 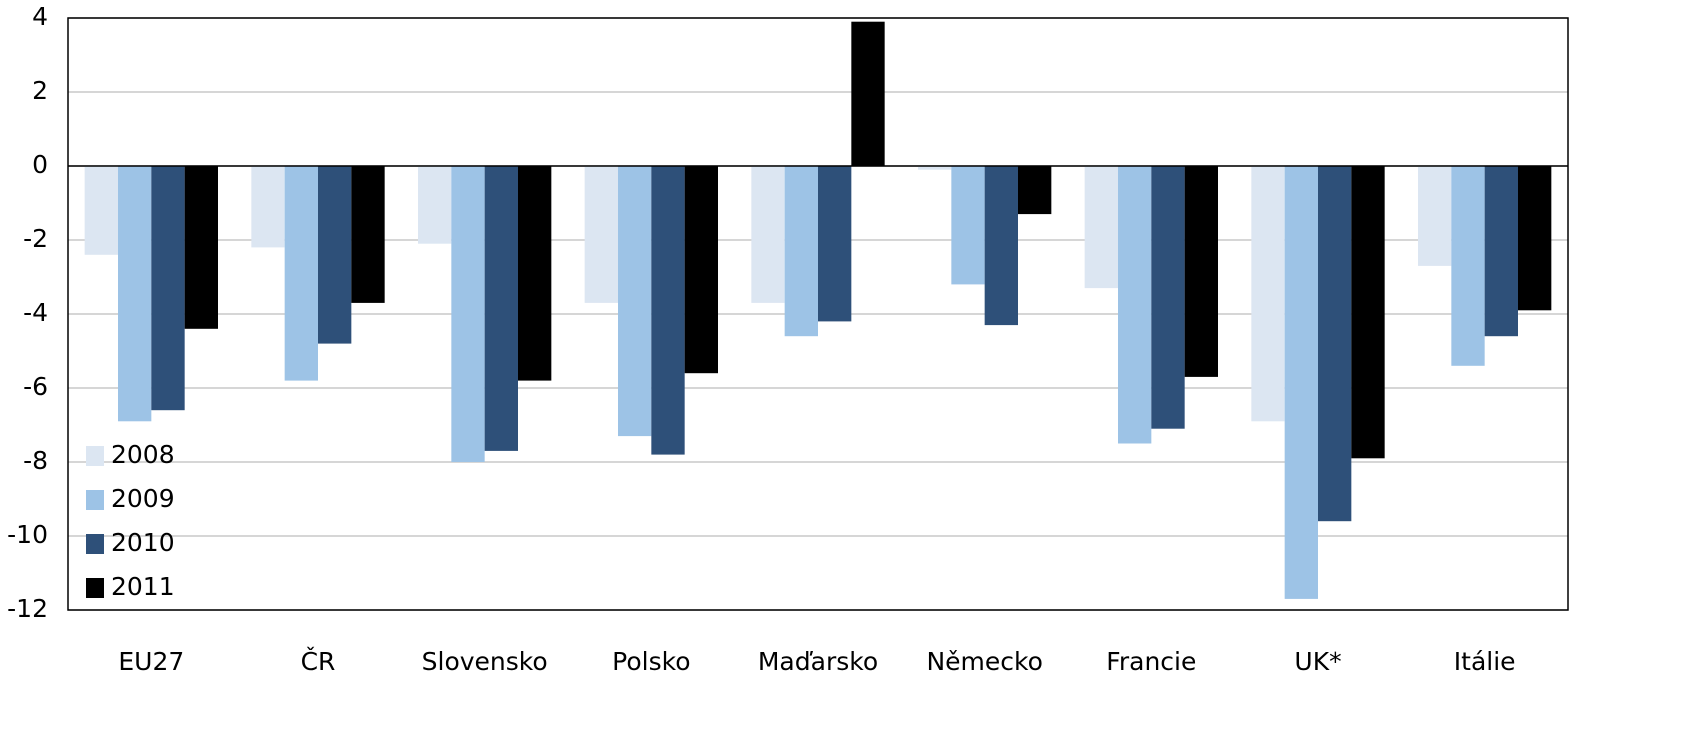 I want to click on y-tick-label: -4, so click(x=35, y=312).